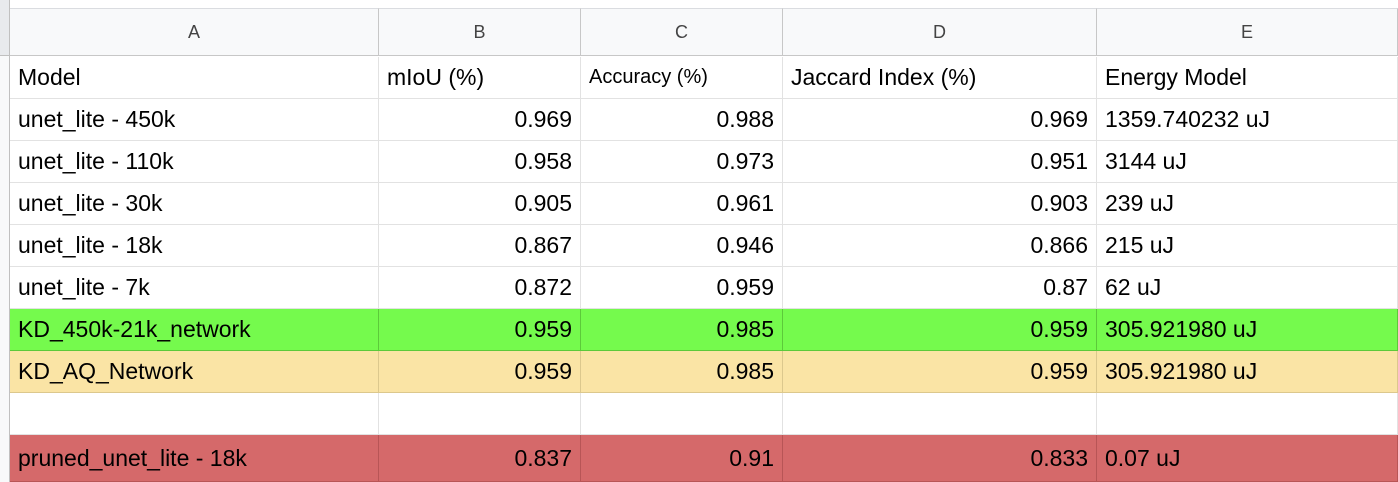 The image size is (1398, 482). Describe the element at coordinates (480, 458) in the screenshot. I see `cell-miou: 0.837` at that location.